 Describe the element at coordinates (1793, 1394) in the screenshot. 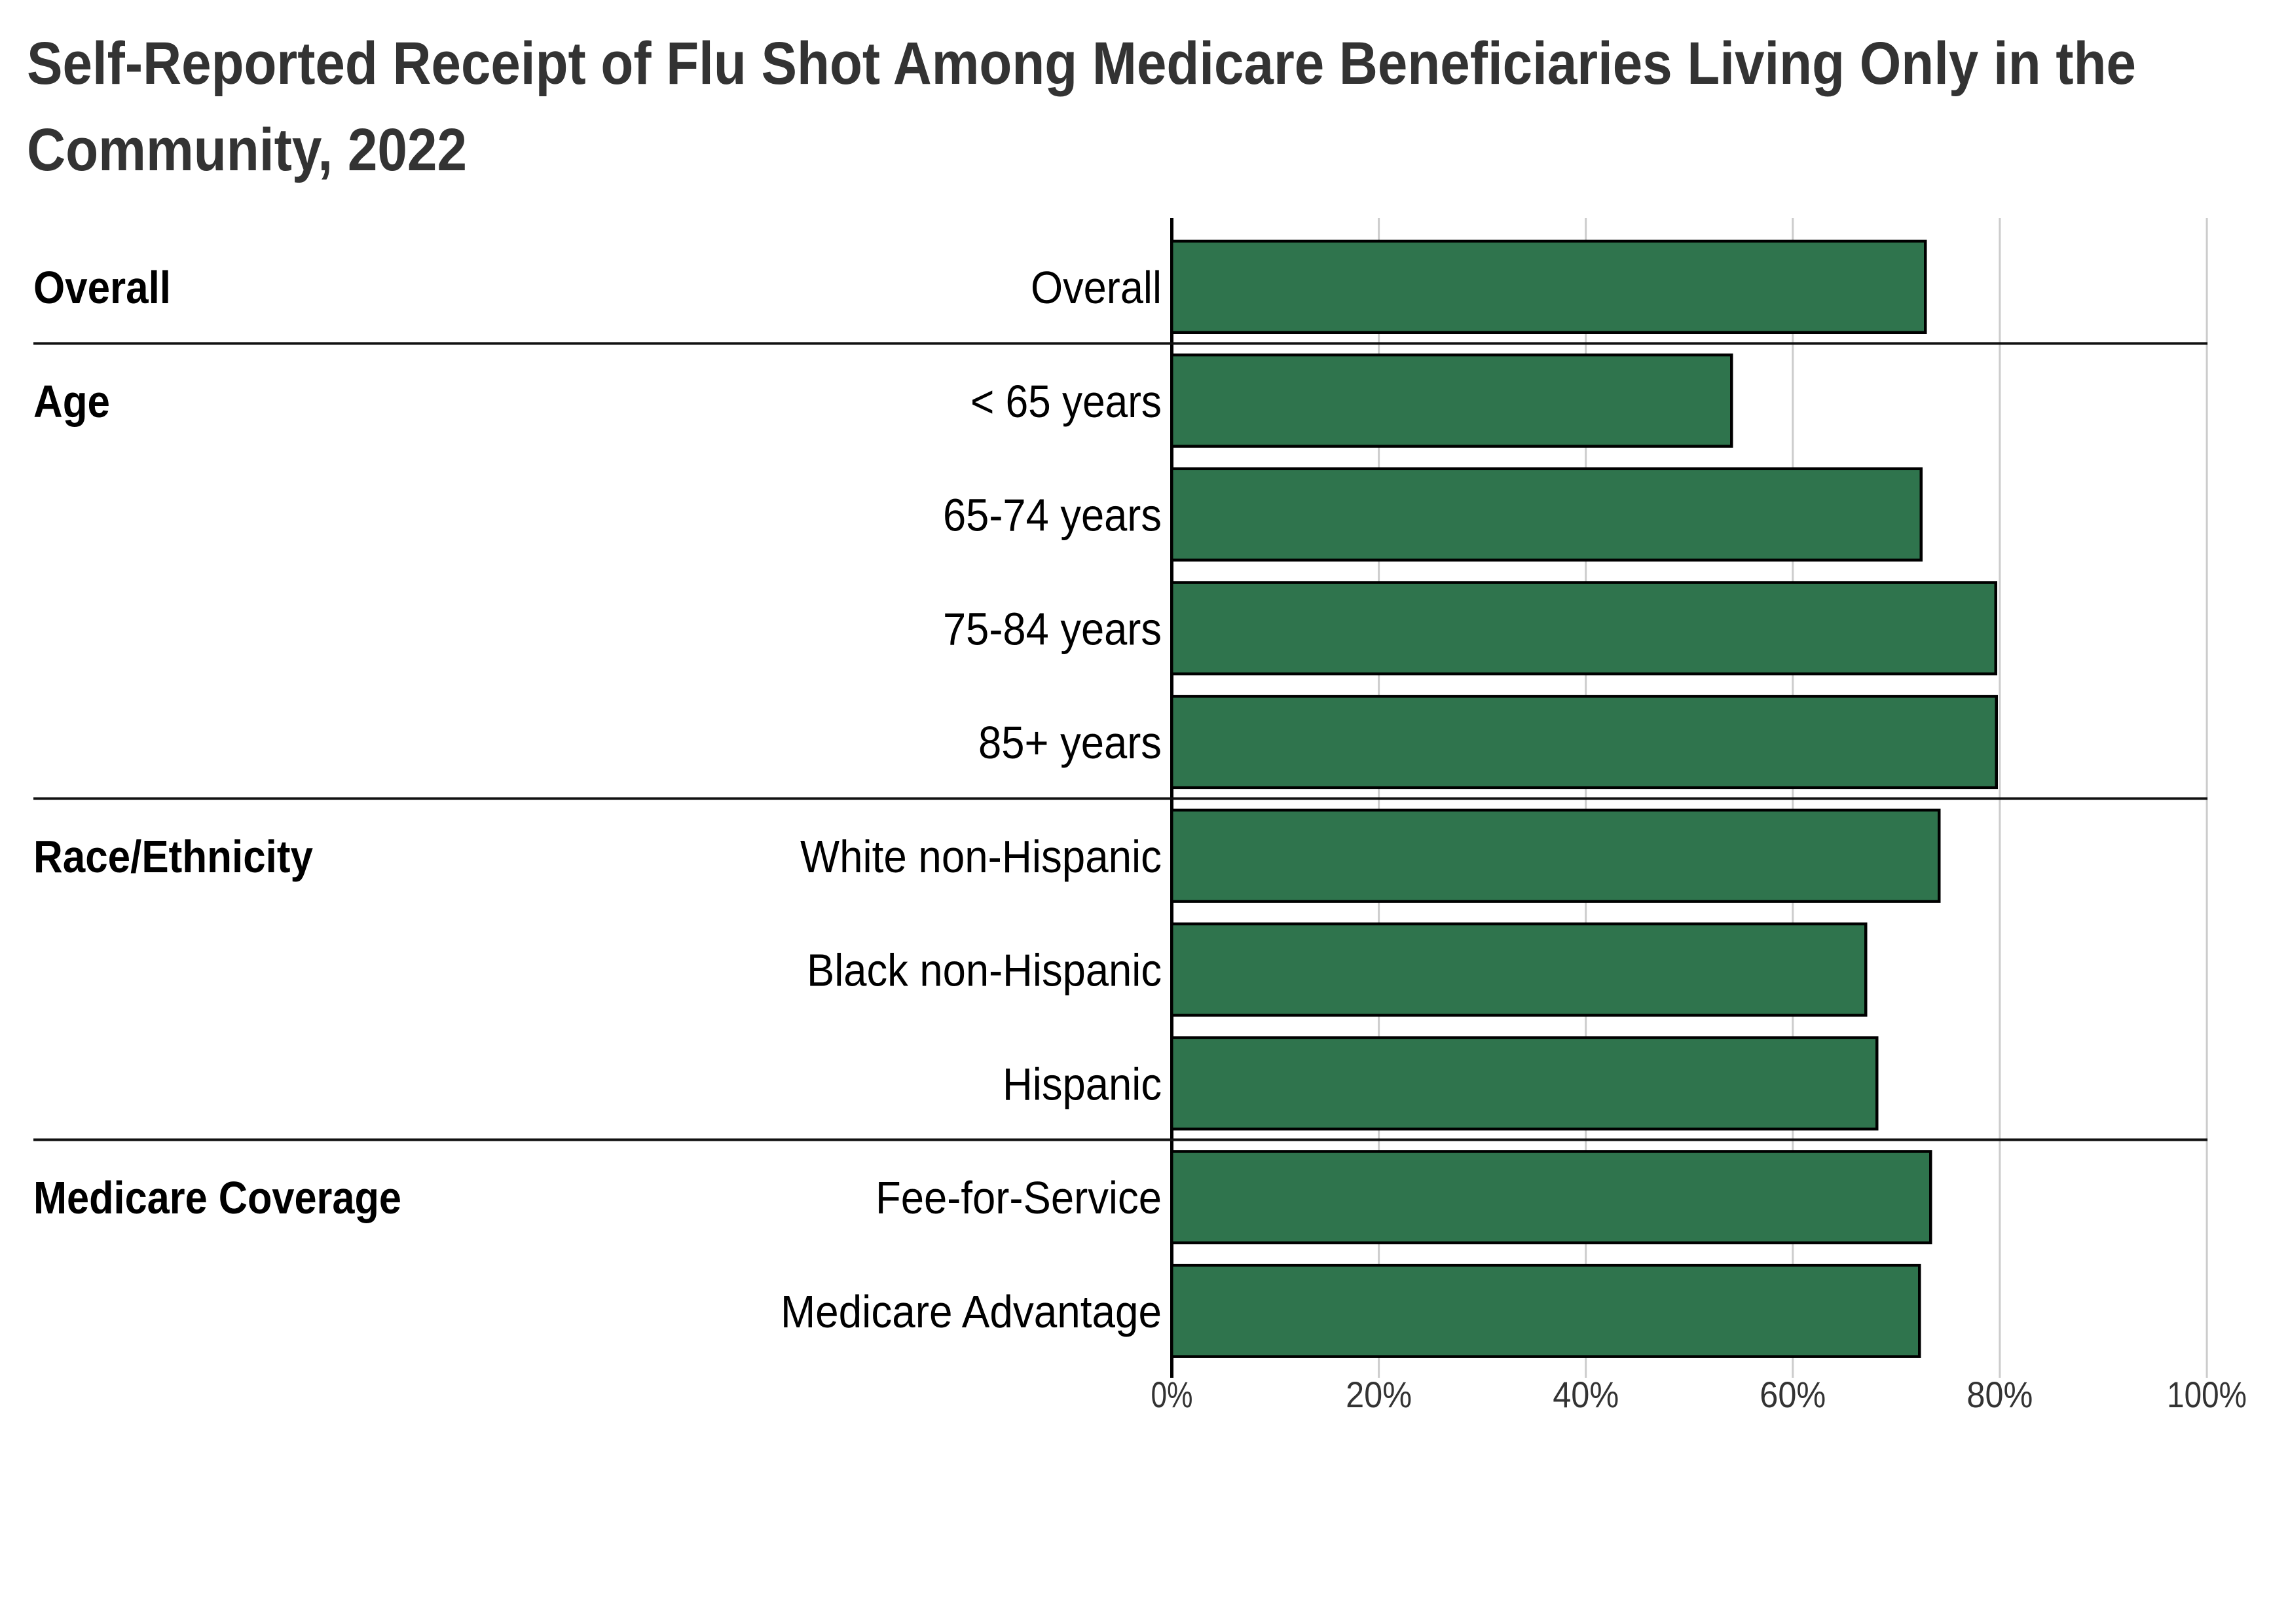

I see `svg-text: 60%` at that location.